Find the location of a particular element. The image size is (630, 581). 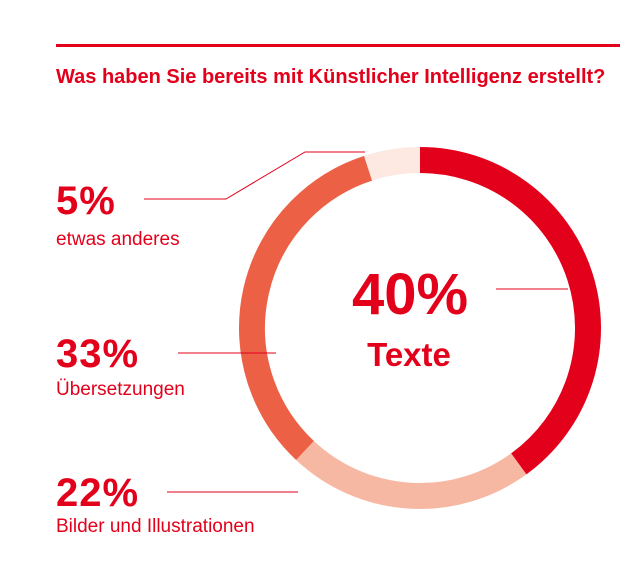

donut-slice-übersetzungen is located at coordinates (306, 307).